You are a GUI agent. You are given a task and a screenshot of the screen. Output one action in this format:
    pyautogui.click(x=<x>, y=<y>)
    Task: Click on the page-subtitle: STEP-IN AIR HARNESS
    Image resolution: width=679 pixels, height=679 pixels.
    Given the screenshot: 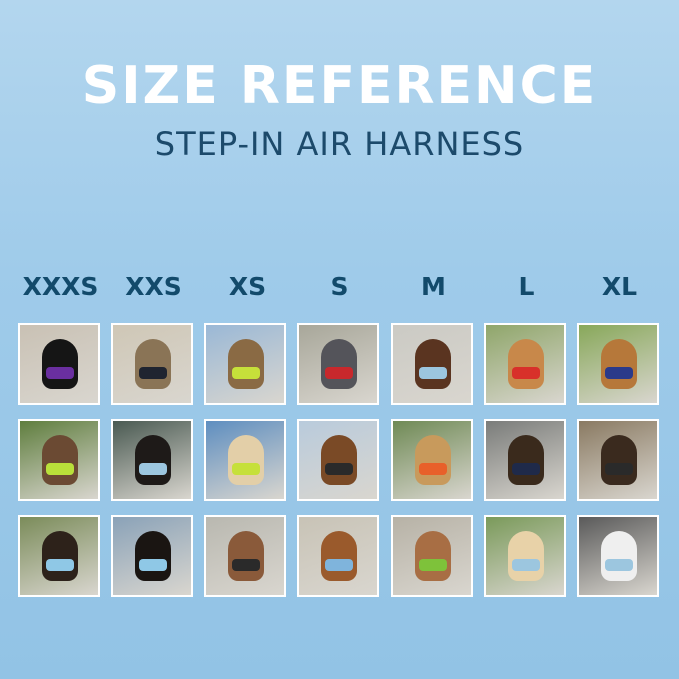 What is the action you would take?
    pyautogui.click(x=339, y=144)
    